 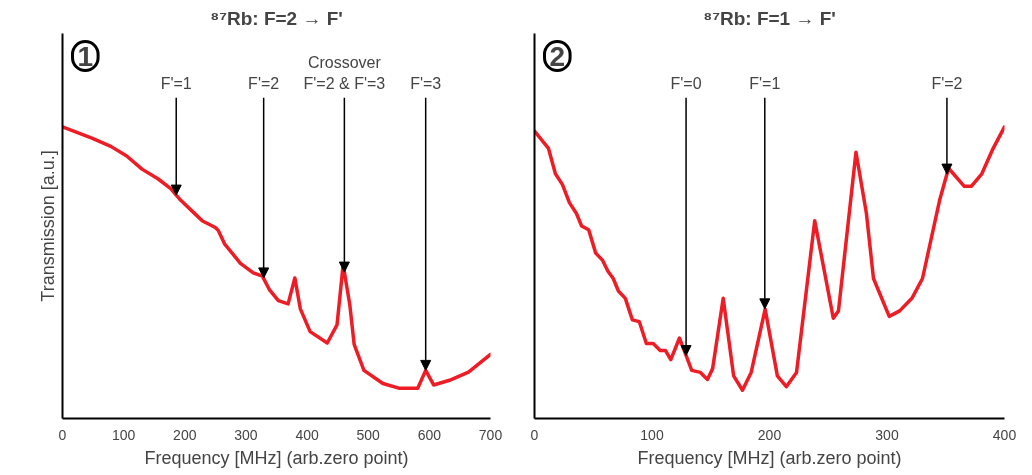 What do you see at coordinates (769, 18) in the screenshot?
I see `chart-title: ⁸⁷Rb: F=1 → F'` at bounding box center [769, 18].